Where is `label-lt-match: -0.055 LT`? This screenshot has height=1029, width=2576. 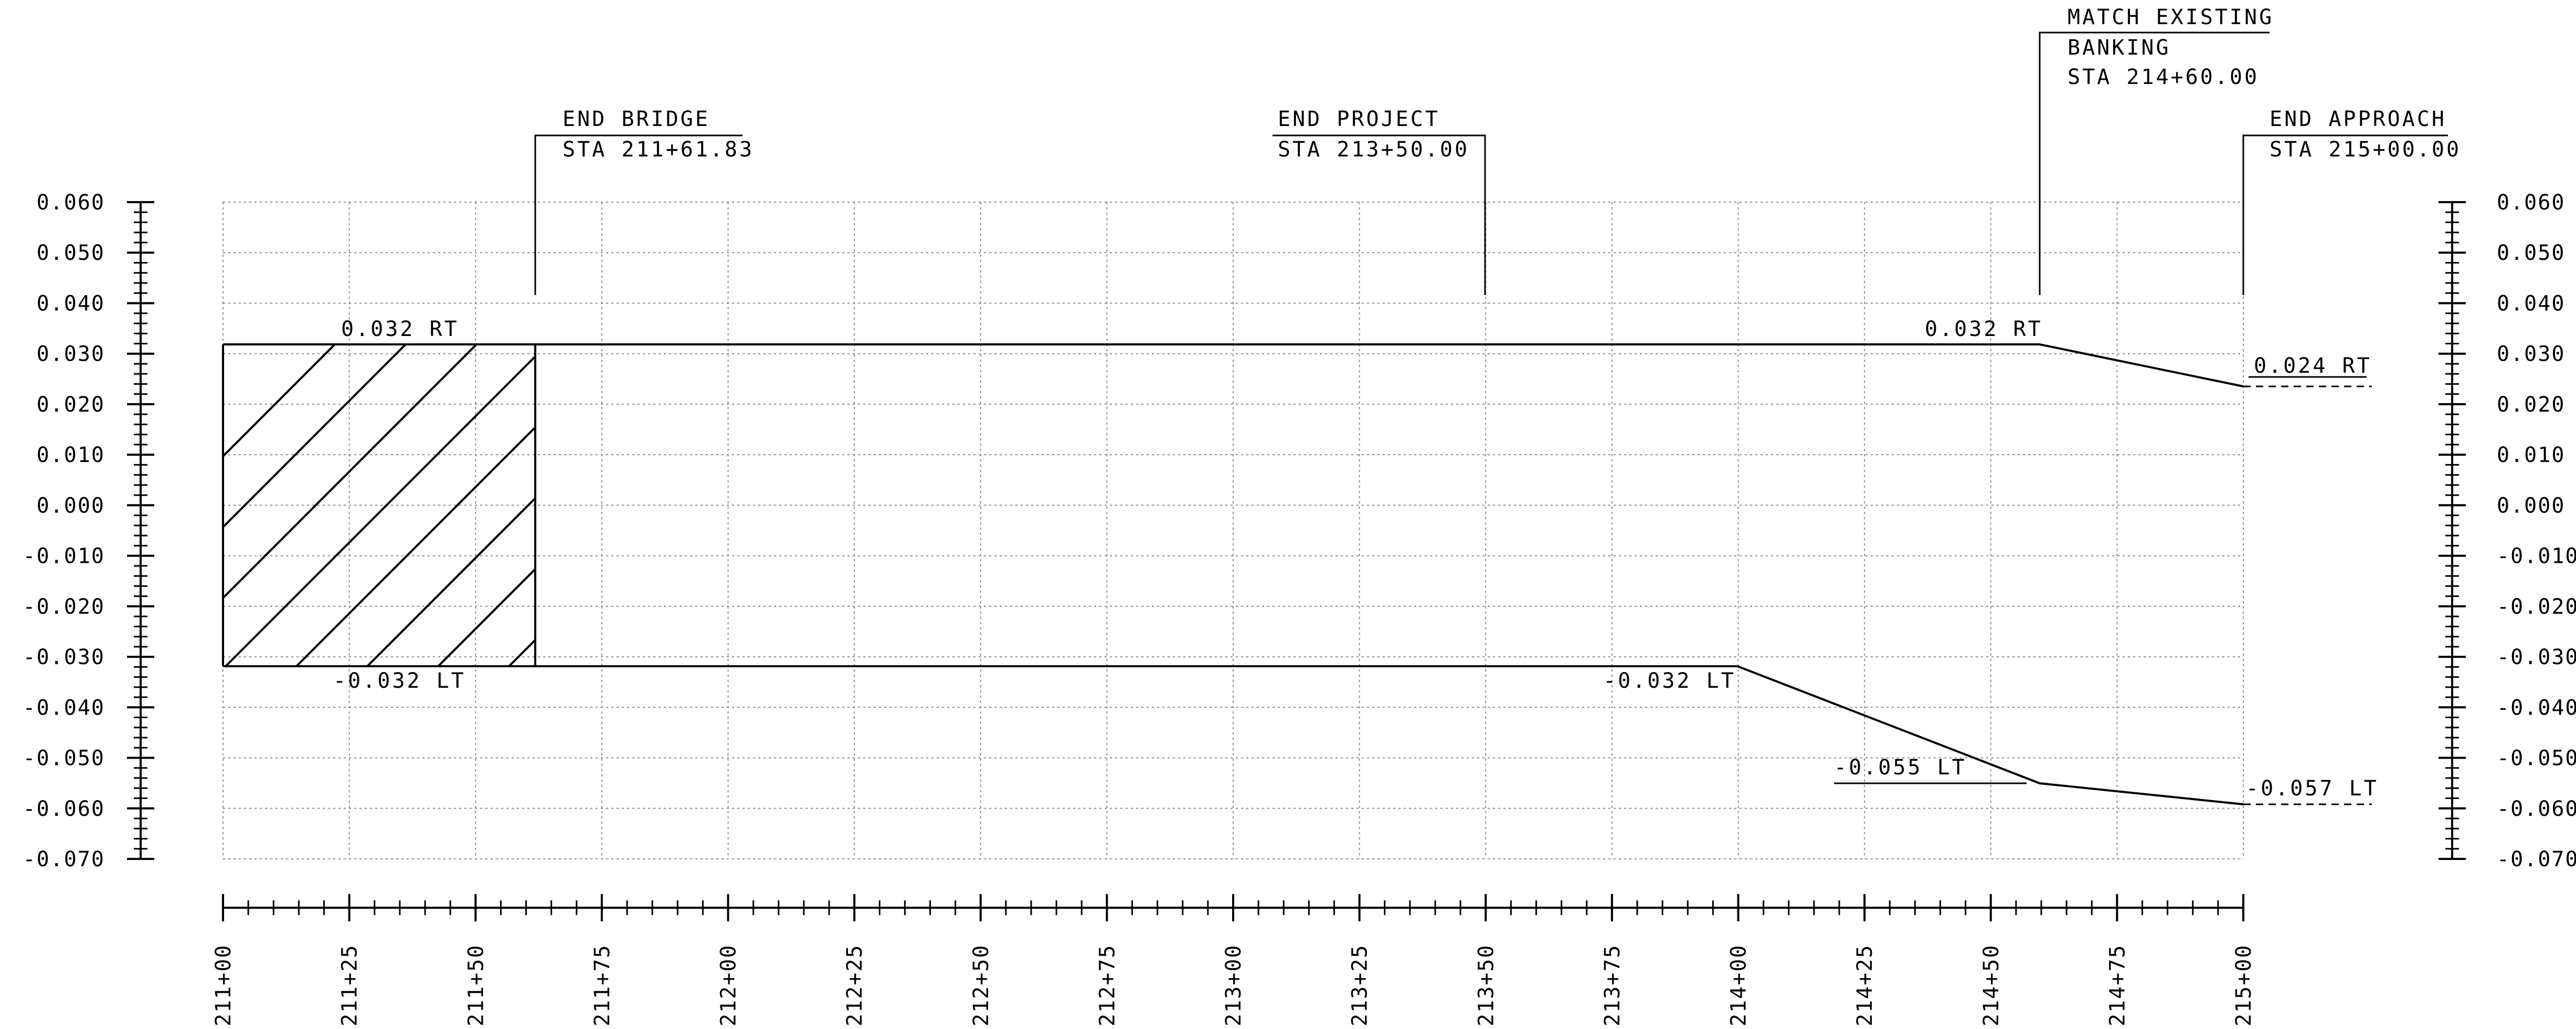
label-lt-match: -0.055 LT is located at coordinates (1900, 767).